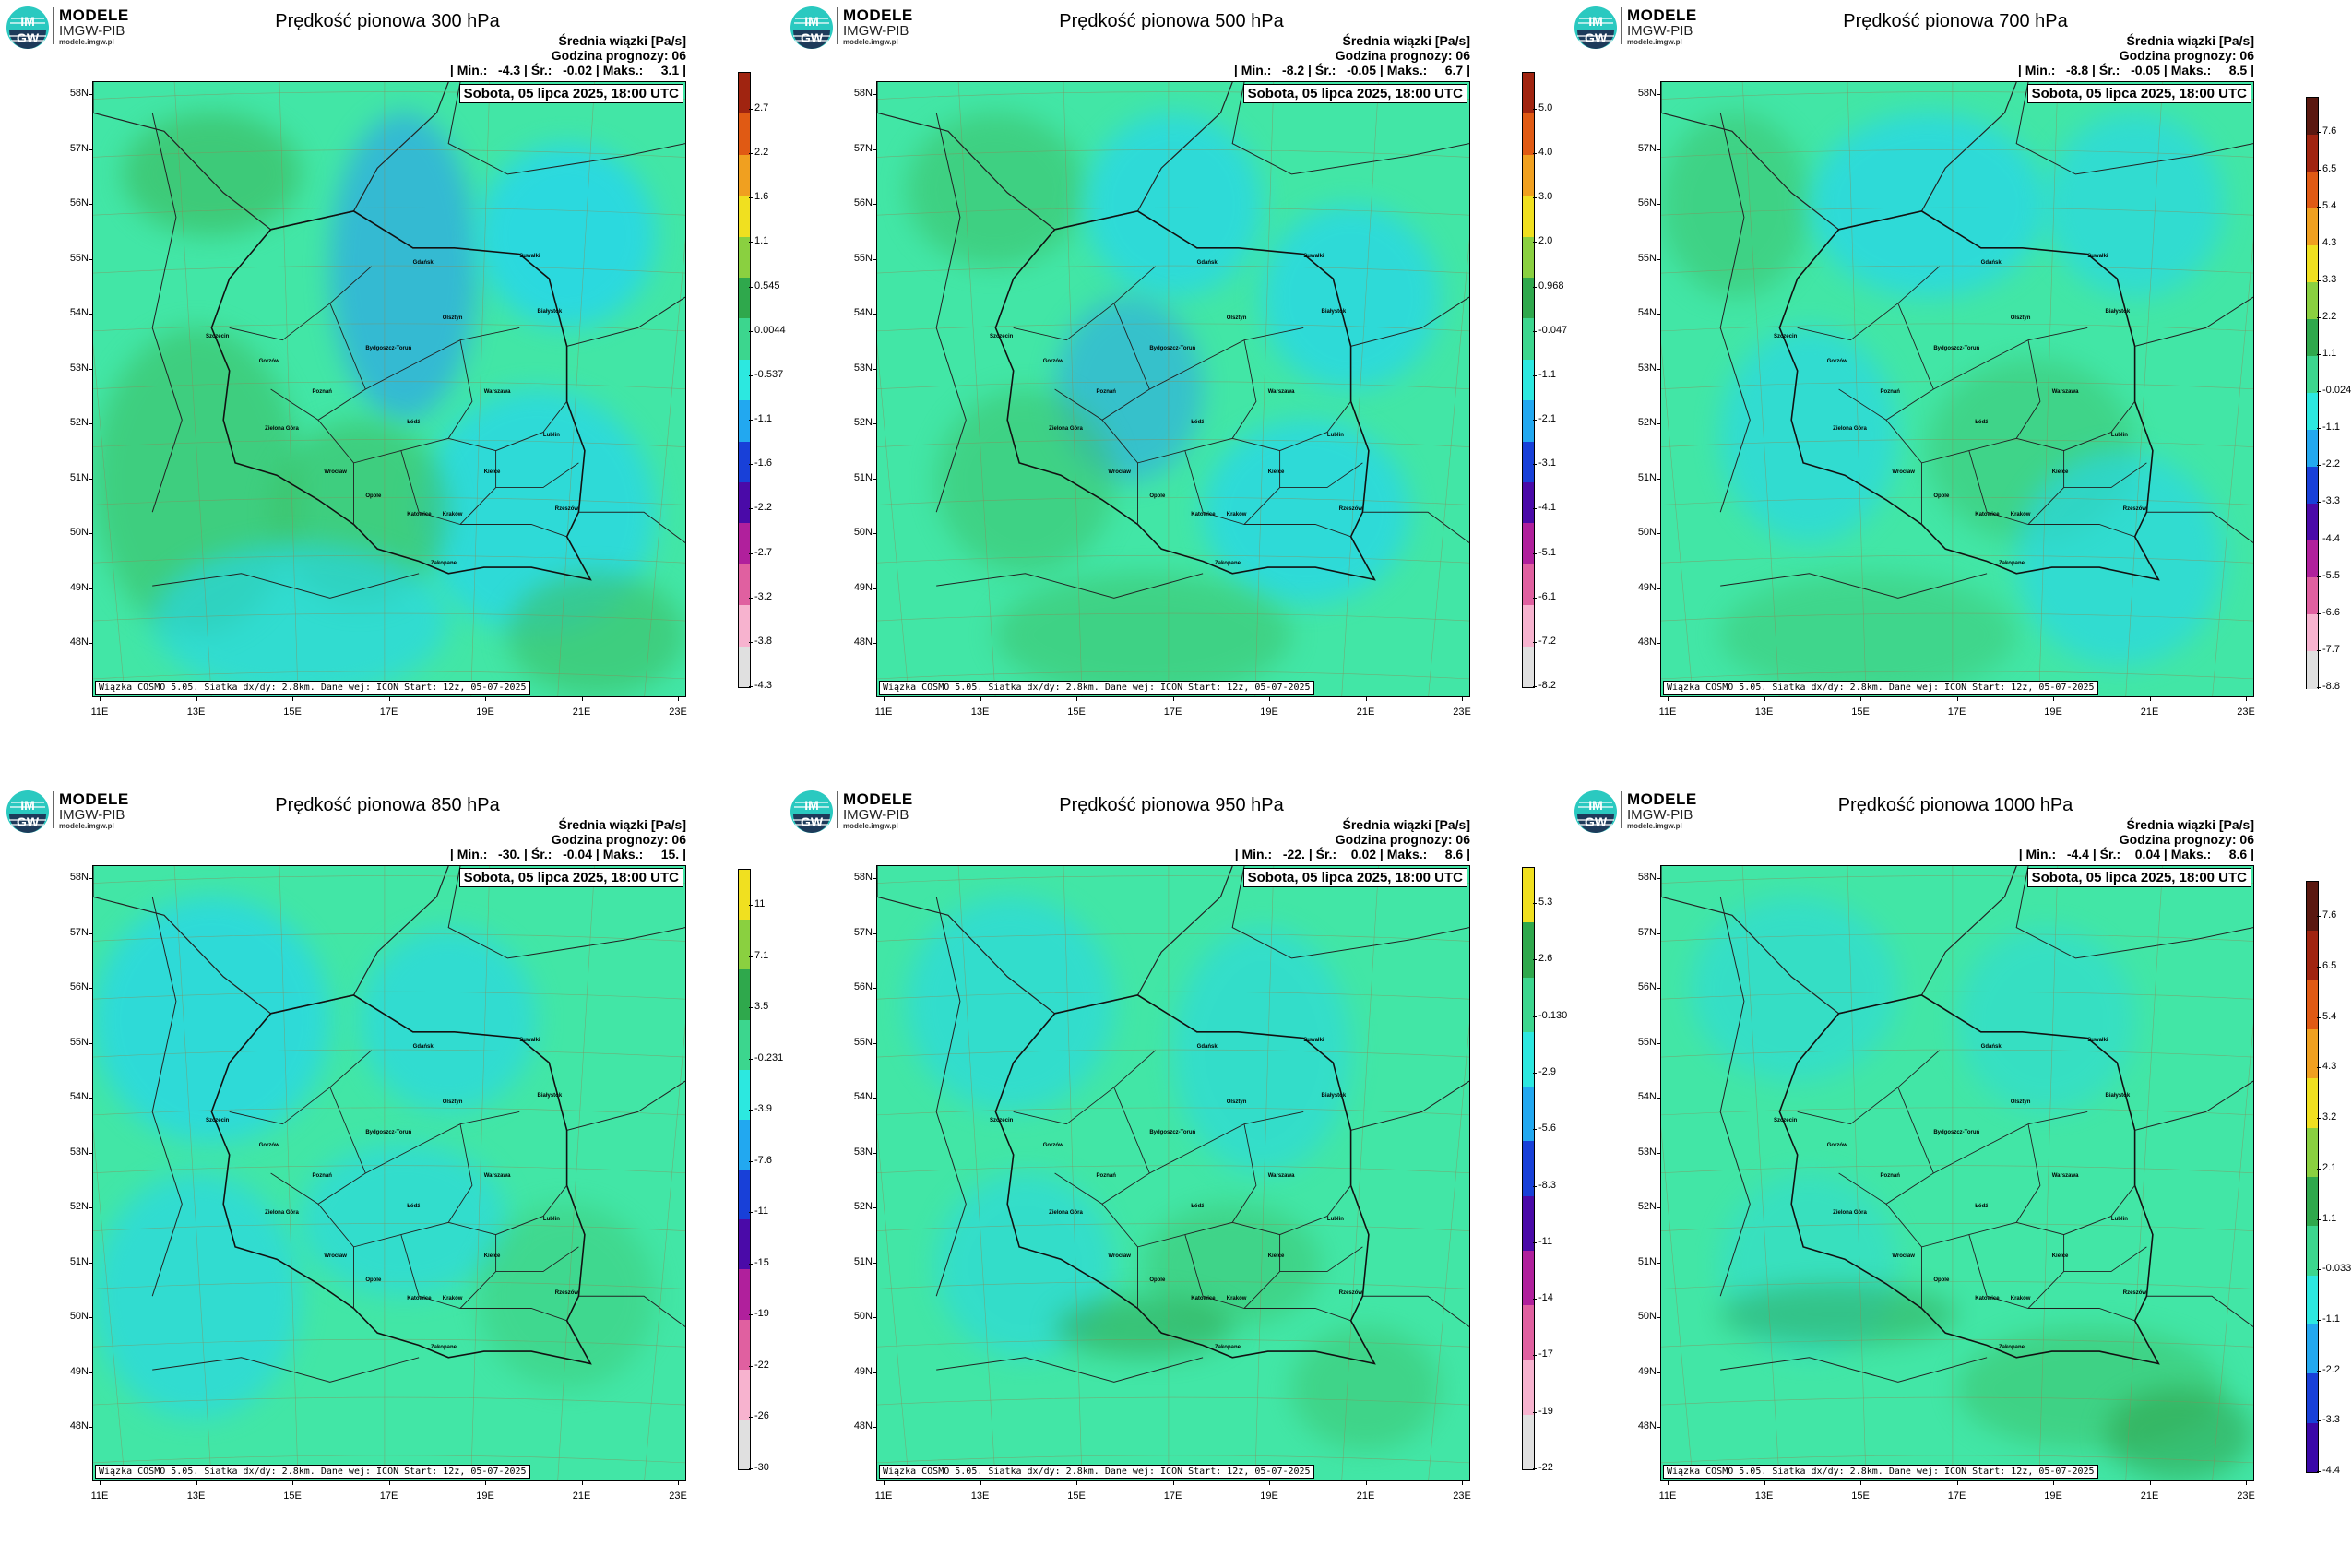 The height and width of the screenshot is (1568, 2352). Describe the element at coordinates (1955, 805) in the screenshot. I see `panel-title: Prędkość pionowa 1000 hPa` at that location.